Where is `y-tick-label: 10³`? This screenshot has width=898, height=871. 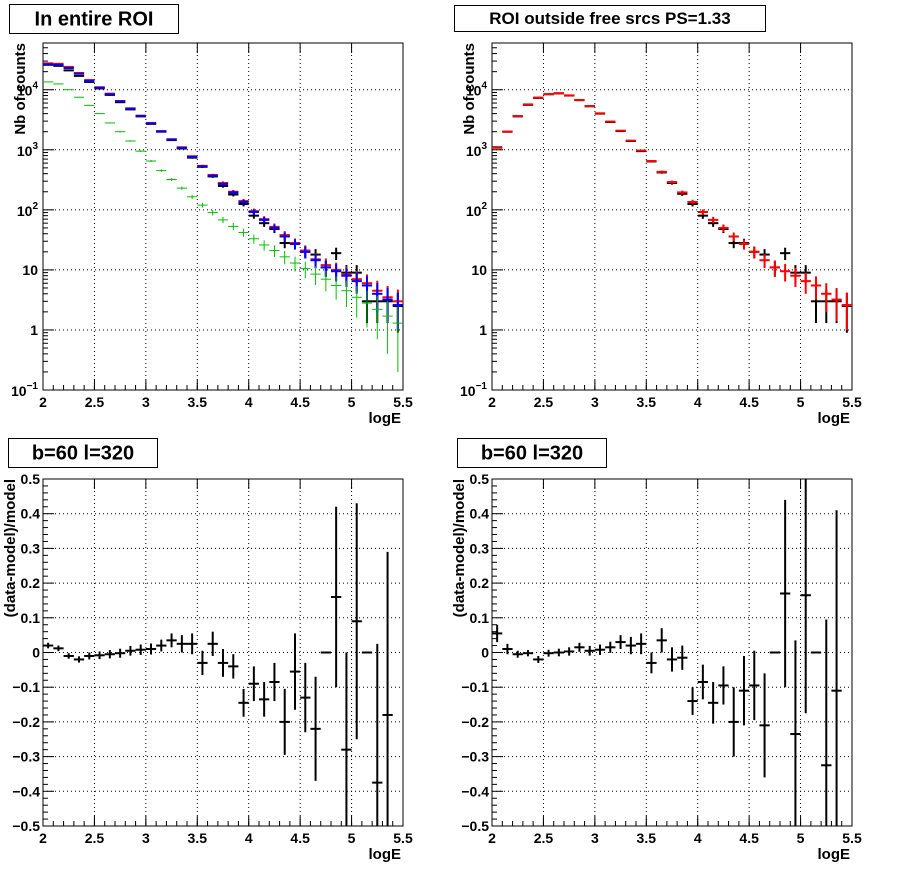
y-tick-label: 10³ is located at coordinates (477, 150).